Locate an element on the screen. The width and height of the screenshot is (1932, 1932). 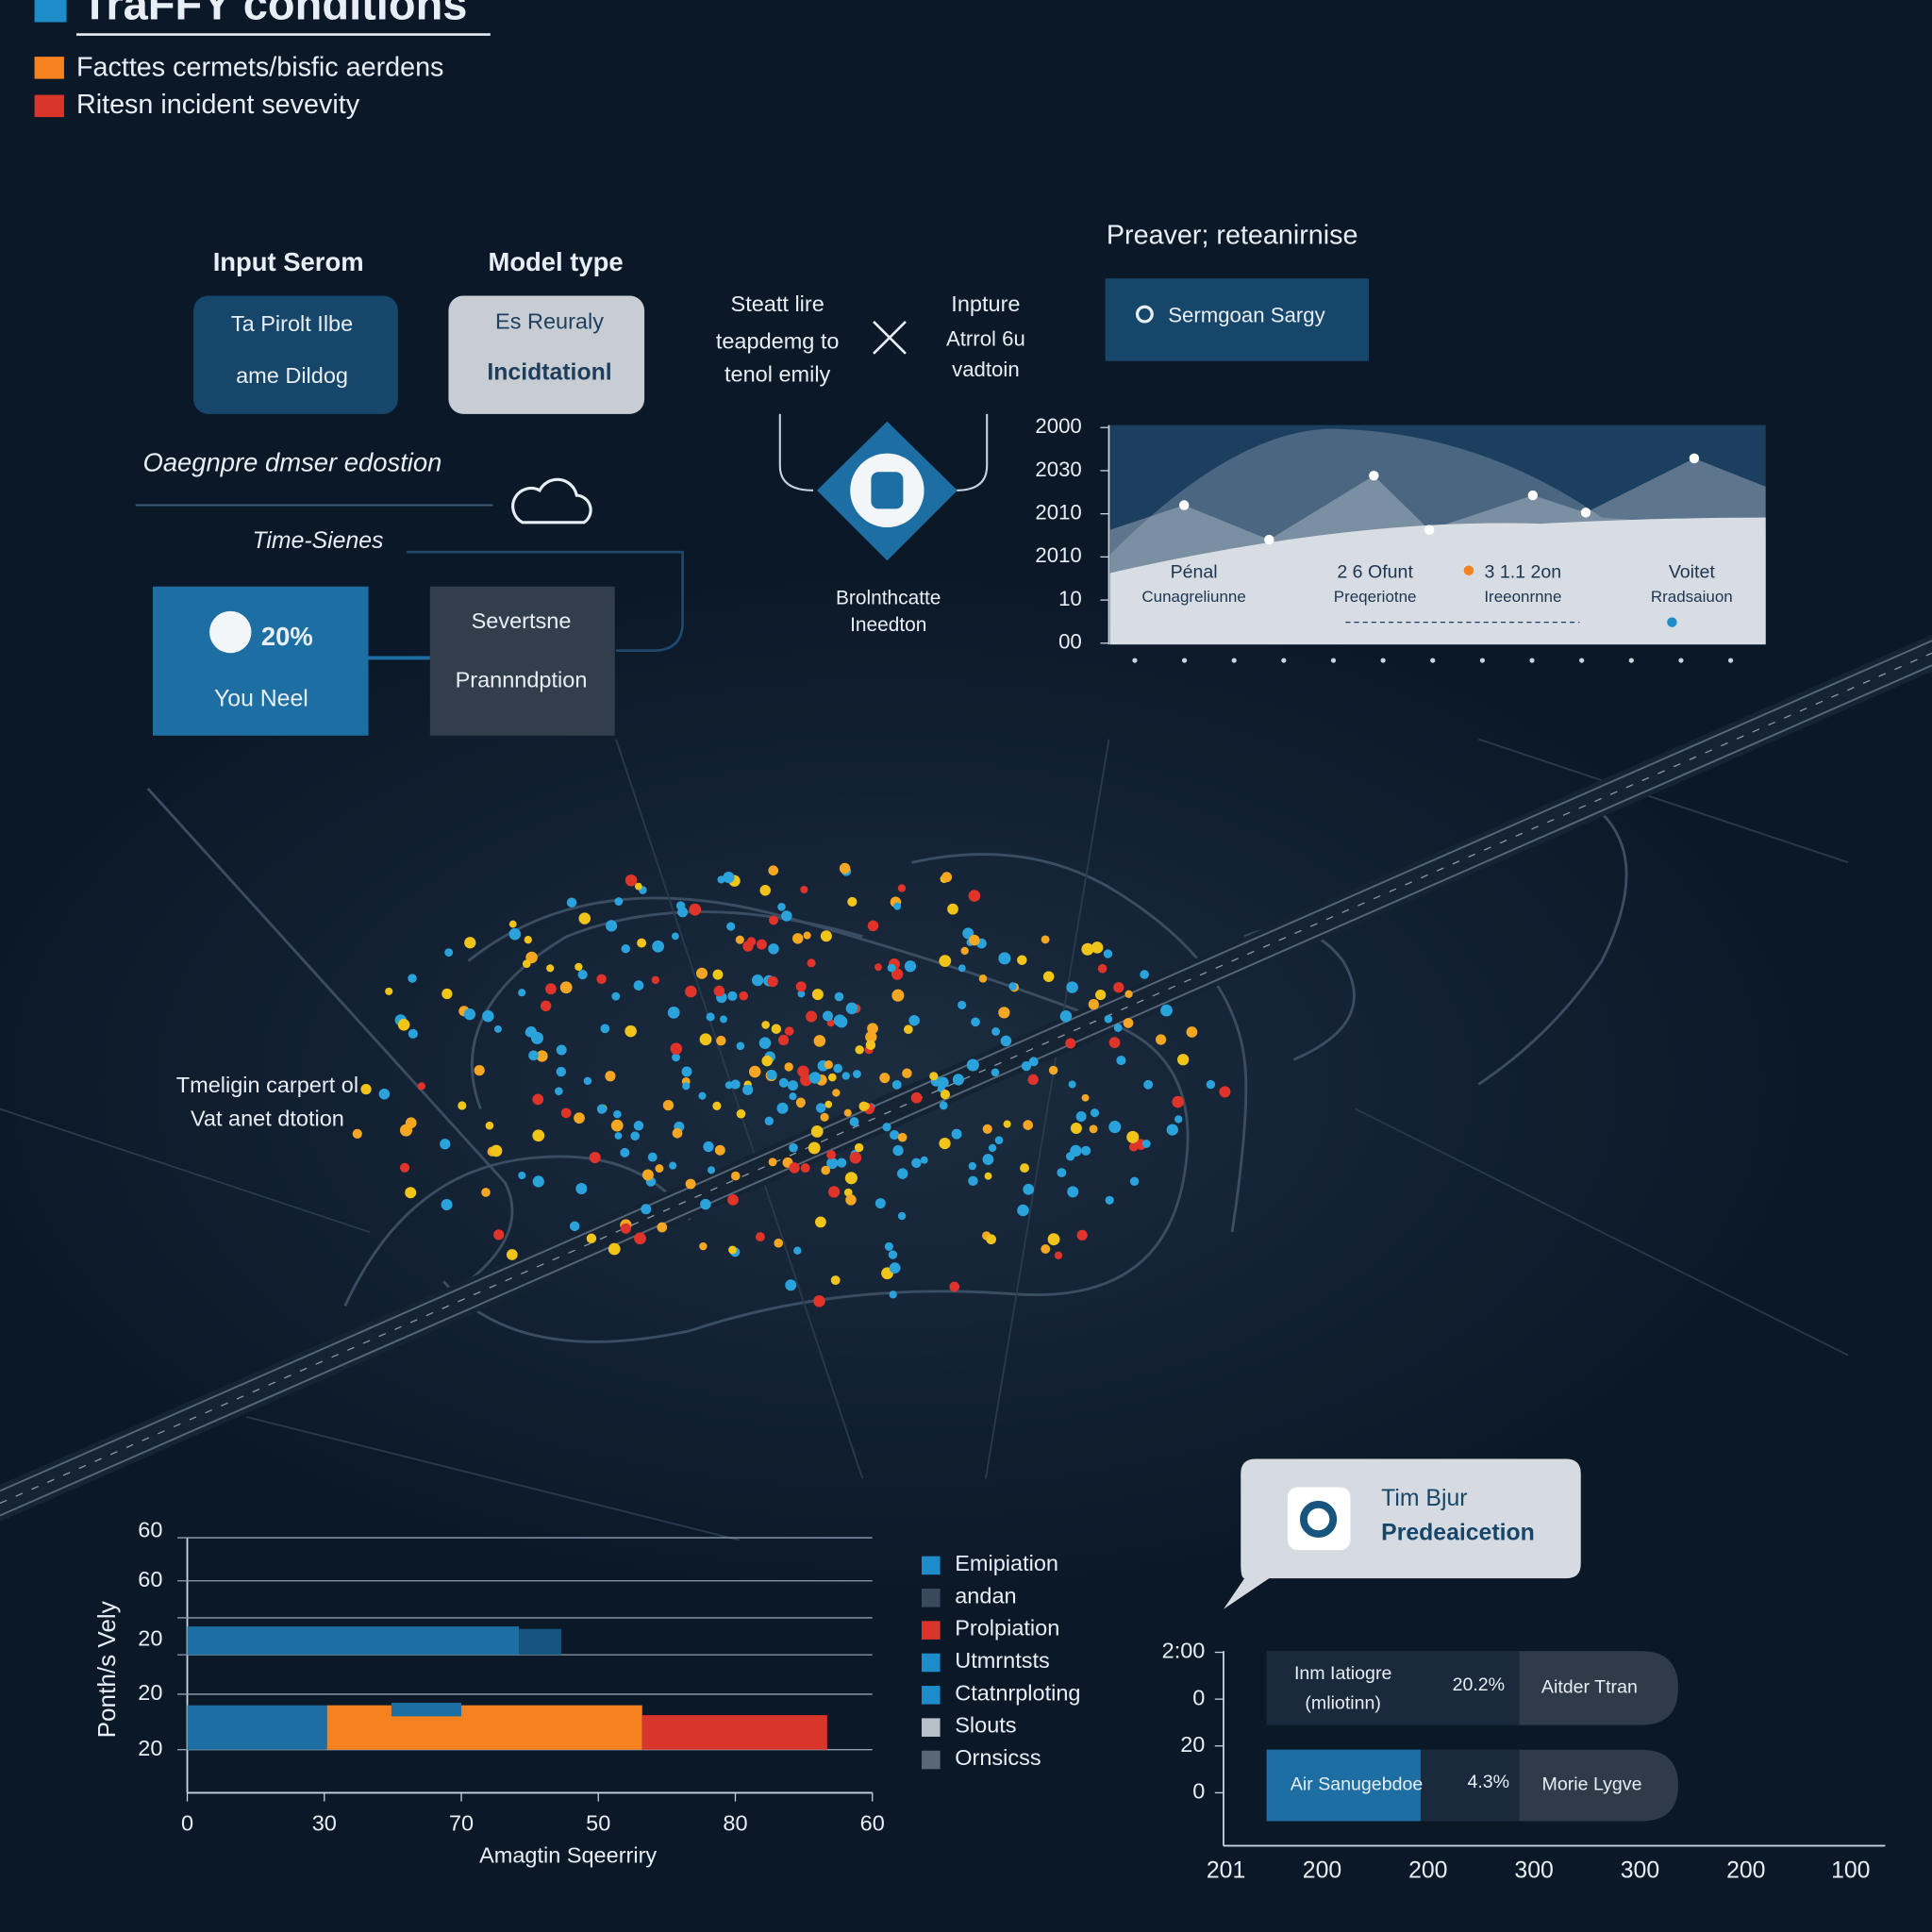
input-box is located at coordinates (295, 355).